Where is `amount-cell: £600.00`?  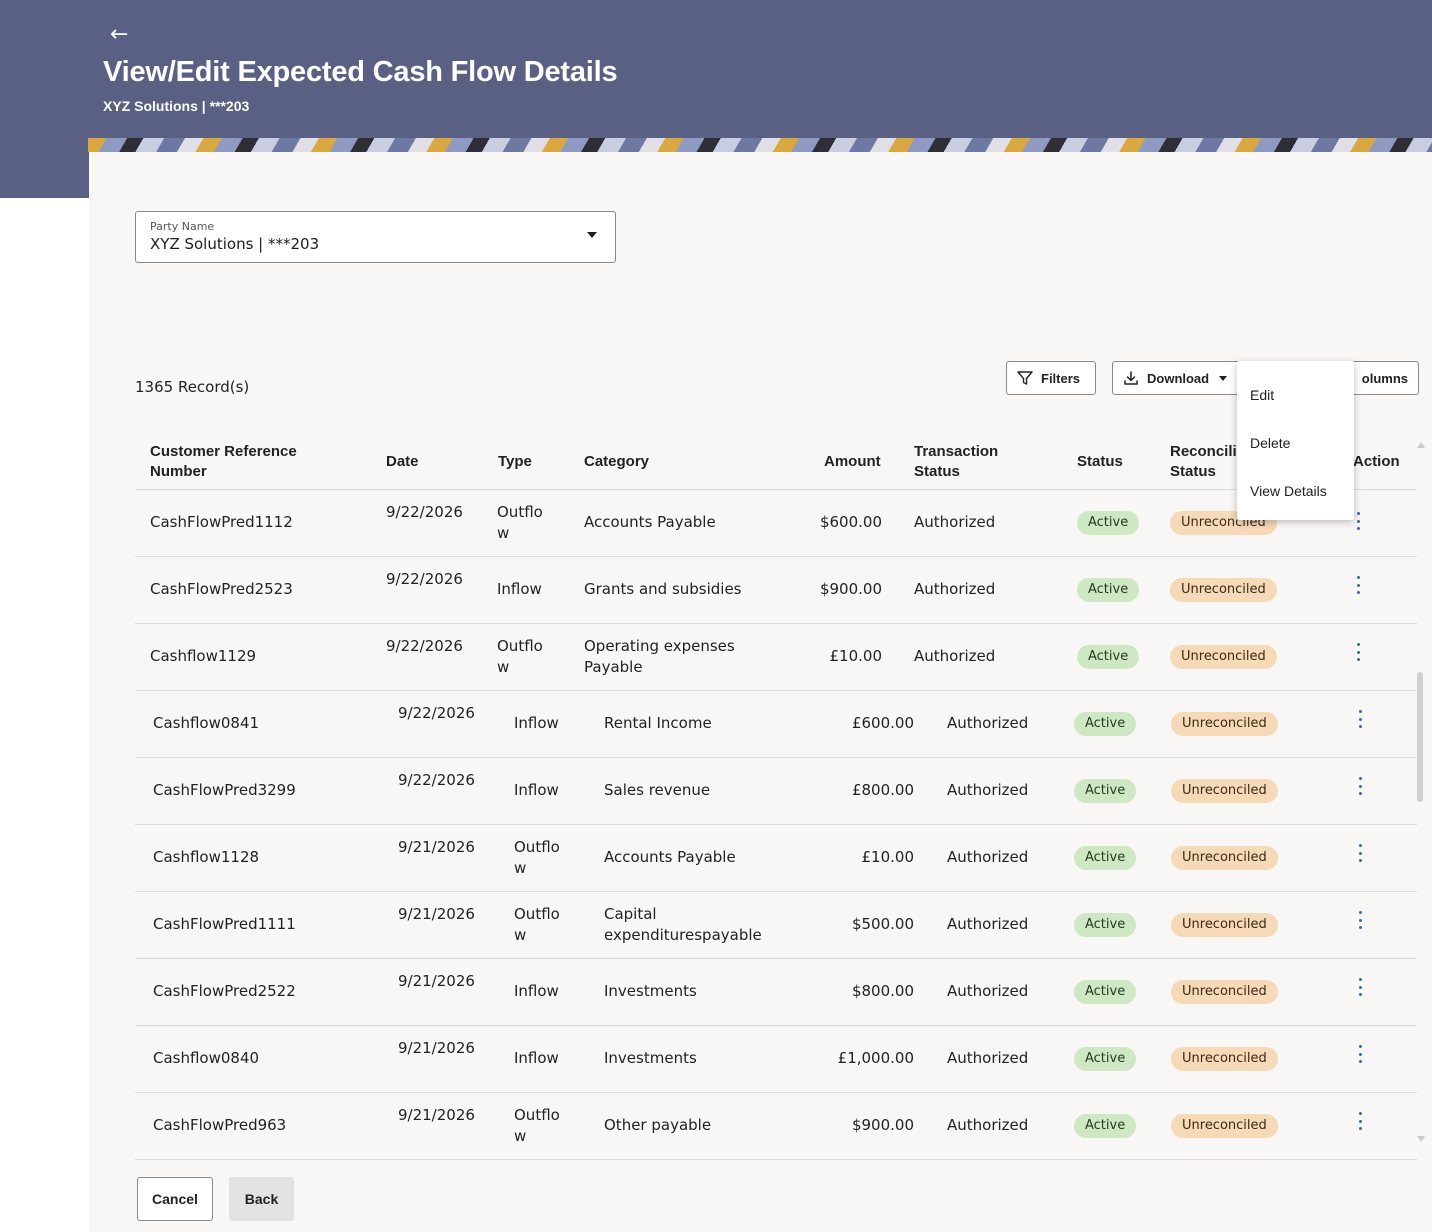 amount-cell: £600.00 is located at coordinates (882, 723).